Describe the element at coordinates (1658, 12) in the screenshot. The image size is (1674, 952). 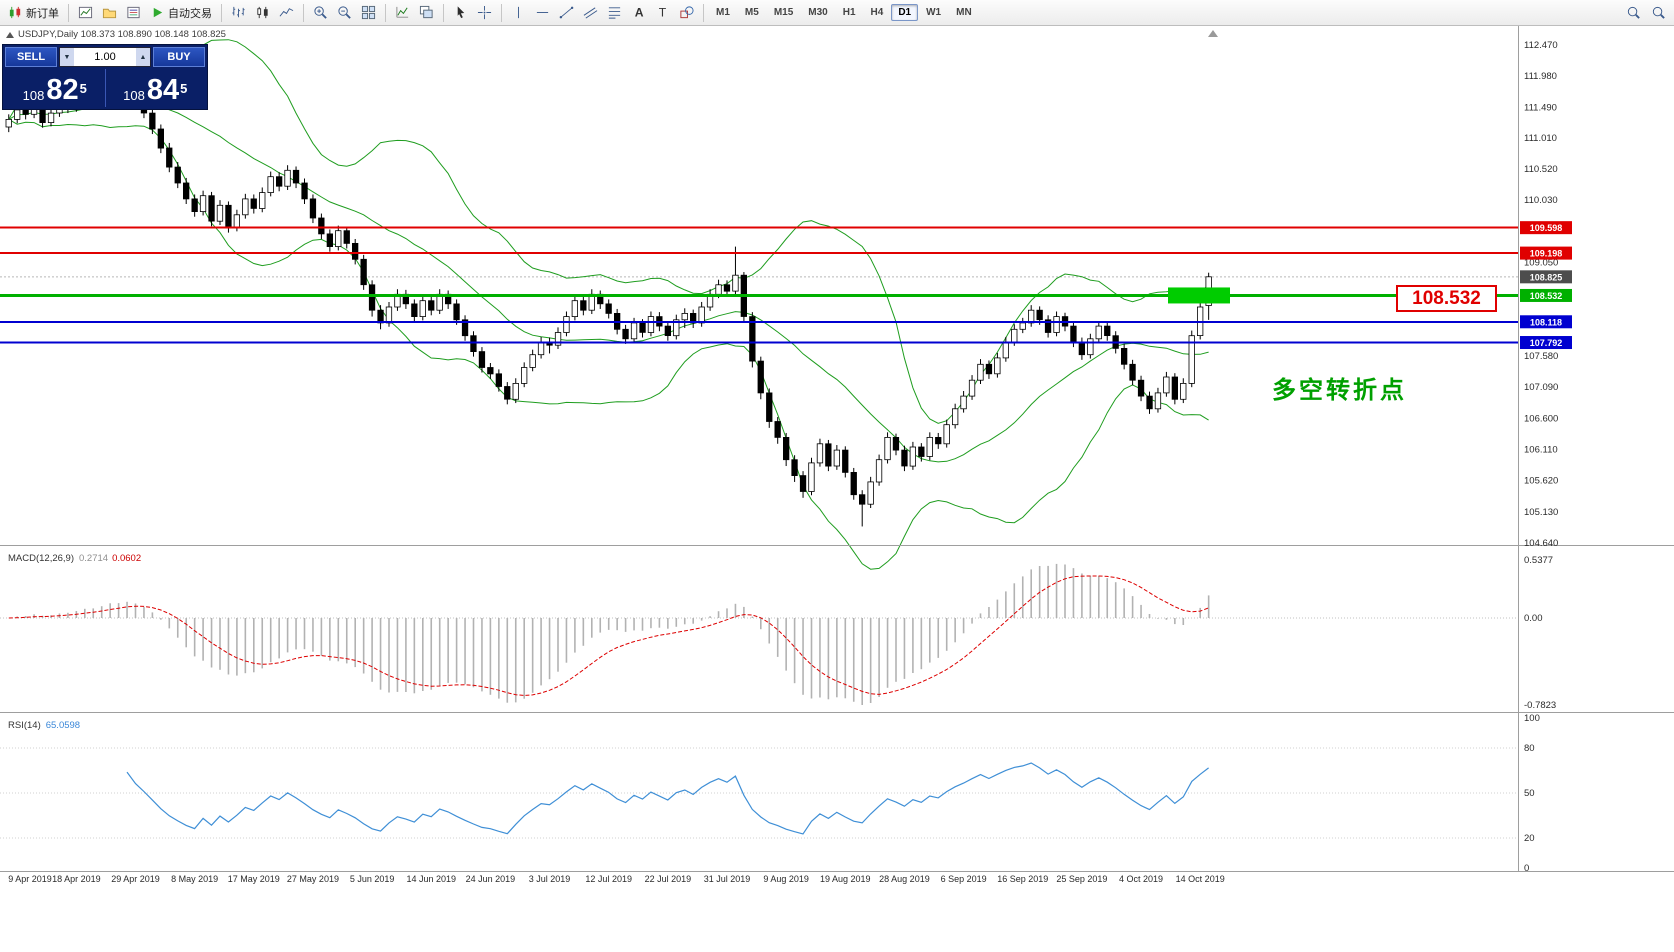
I see `find-symbol-button` at that location.